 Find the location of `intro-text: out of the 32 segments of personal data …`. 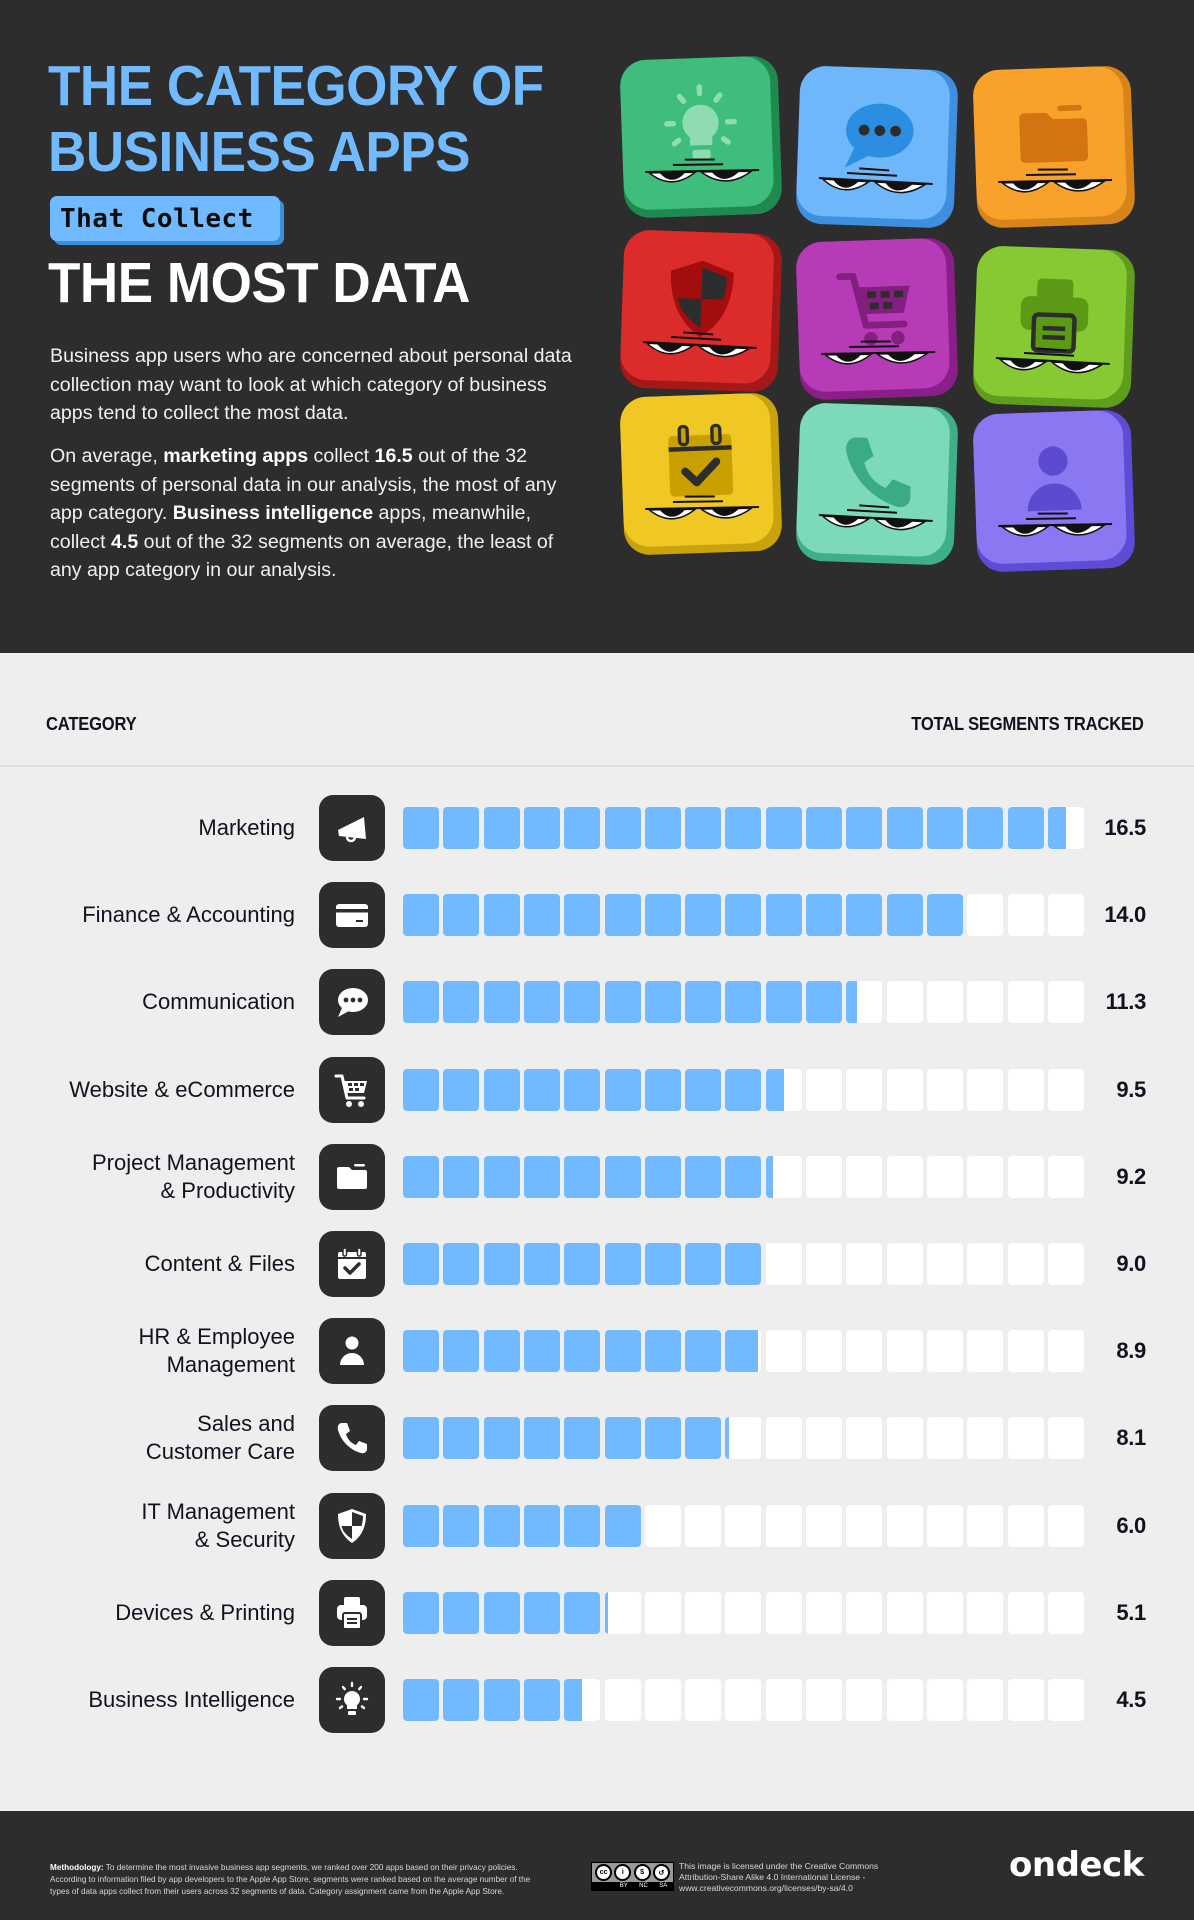

intro-text: out of the 32 segments of personal data … is located at coordinates (303, 484).